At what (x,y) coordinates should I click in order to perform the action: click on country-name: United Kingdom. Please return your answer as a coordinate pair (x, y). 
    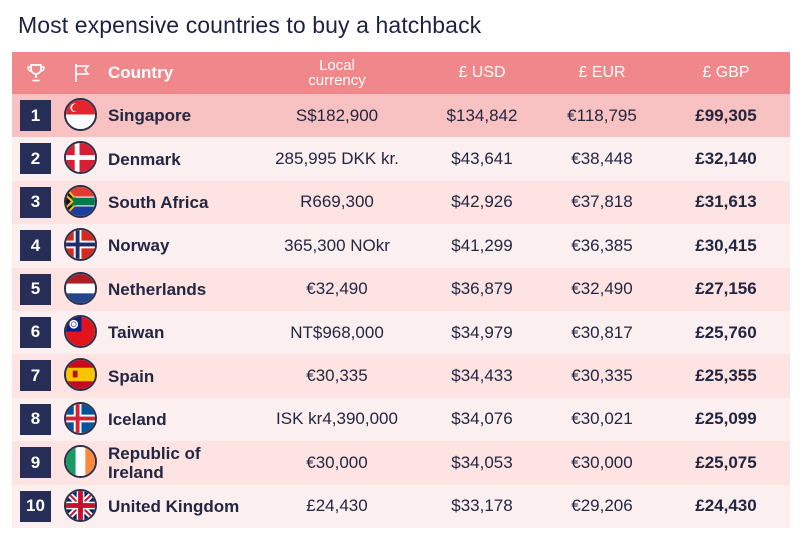
    Looking at the image, I should click on (174, 506).